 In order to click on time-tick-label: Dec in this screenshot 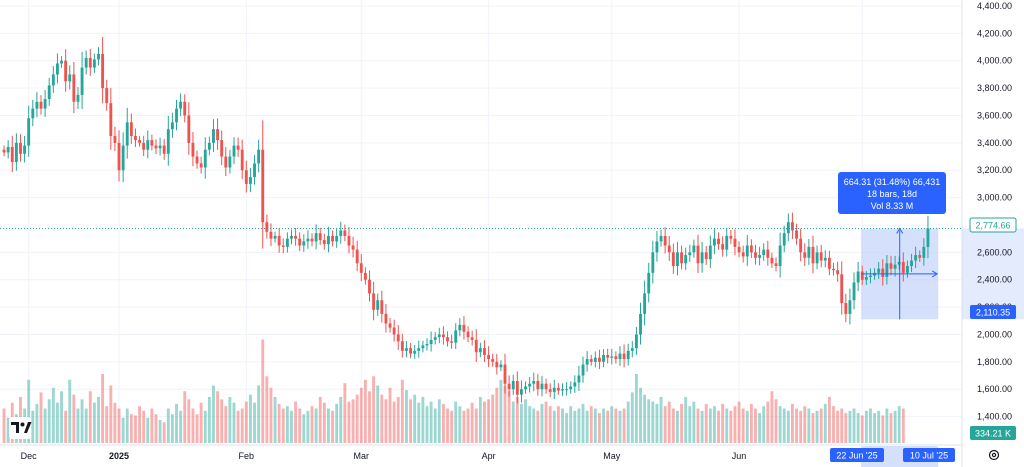, I will do `click(29, 456)`.